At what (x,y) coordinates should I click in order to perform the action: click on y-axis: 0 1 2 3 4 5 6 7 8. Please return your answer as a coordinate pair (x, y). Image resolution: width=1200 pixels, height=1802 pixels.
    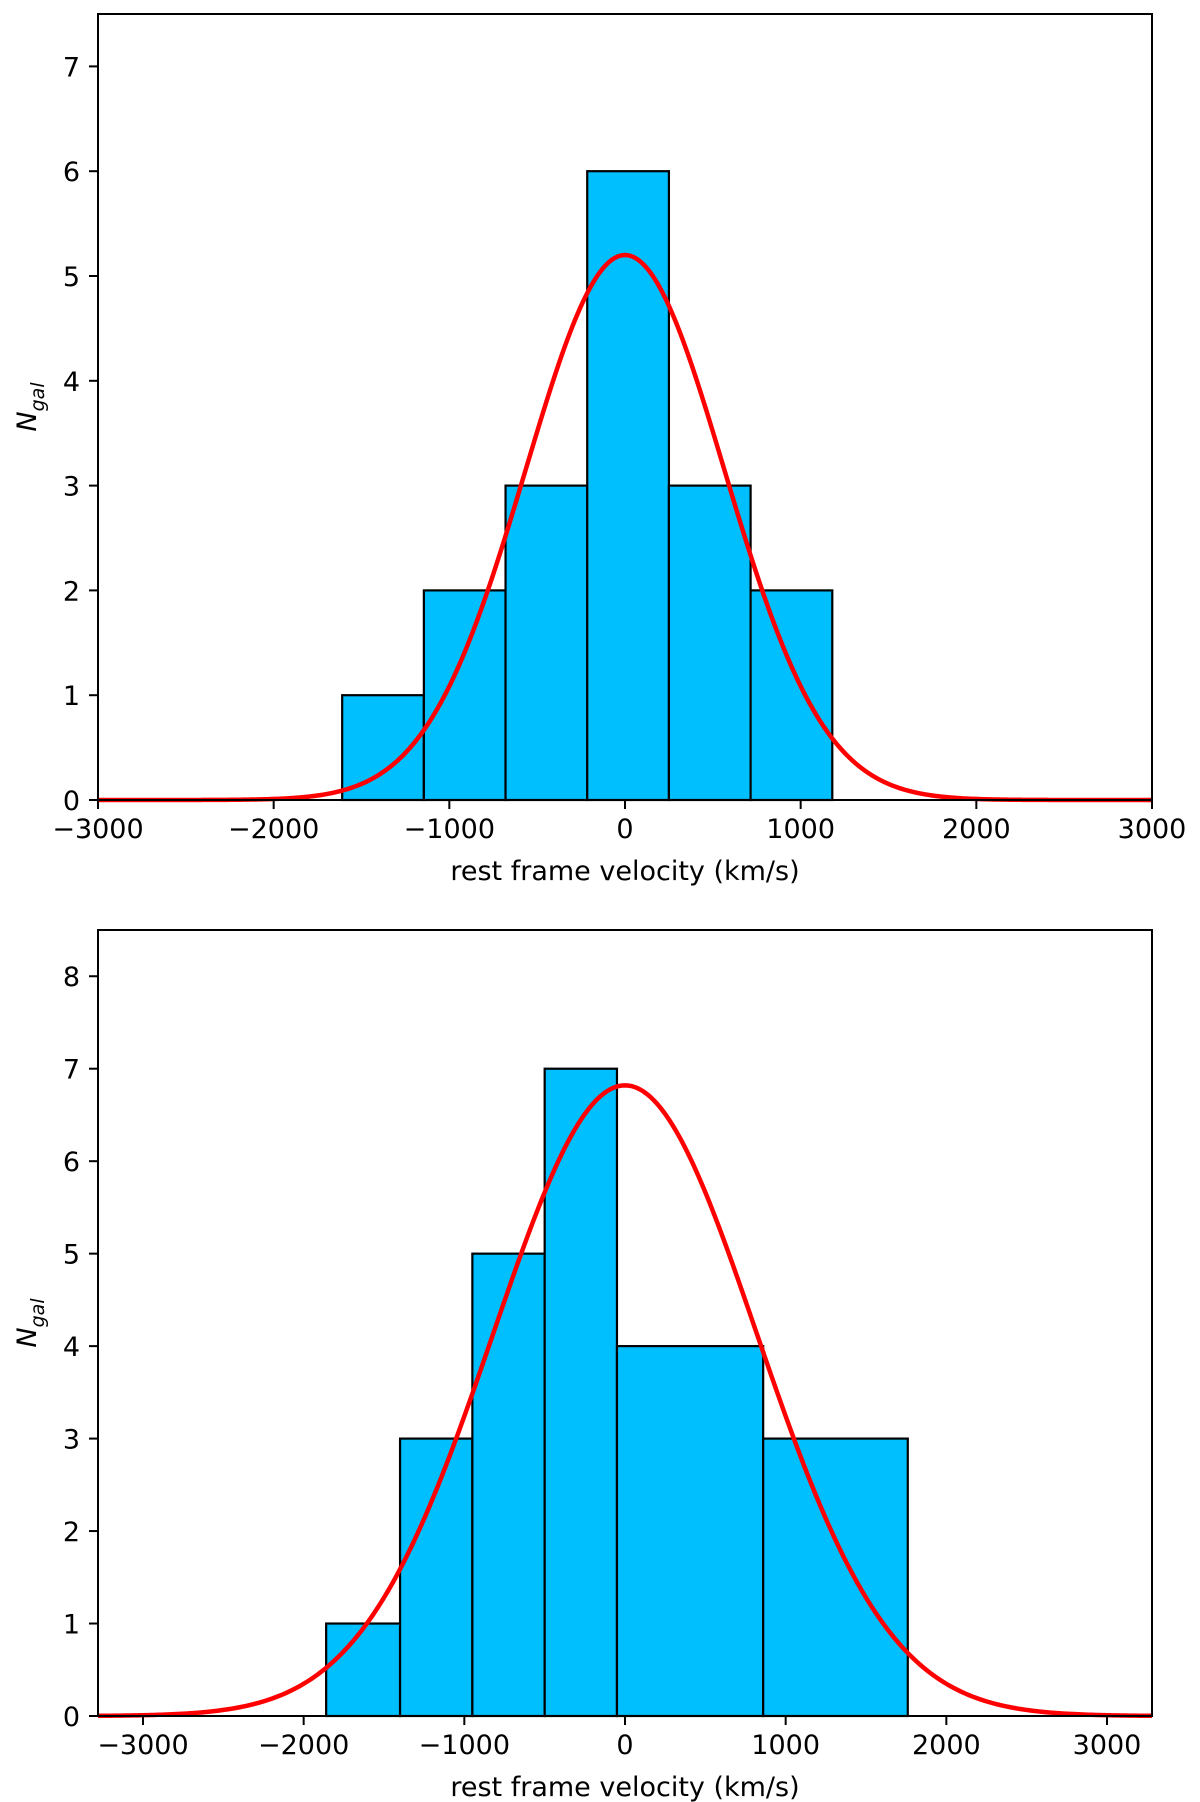
    Looking at the image, I should click on (80, 1347).